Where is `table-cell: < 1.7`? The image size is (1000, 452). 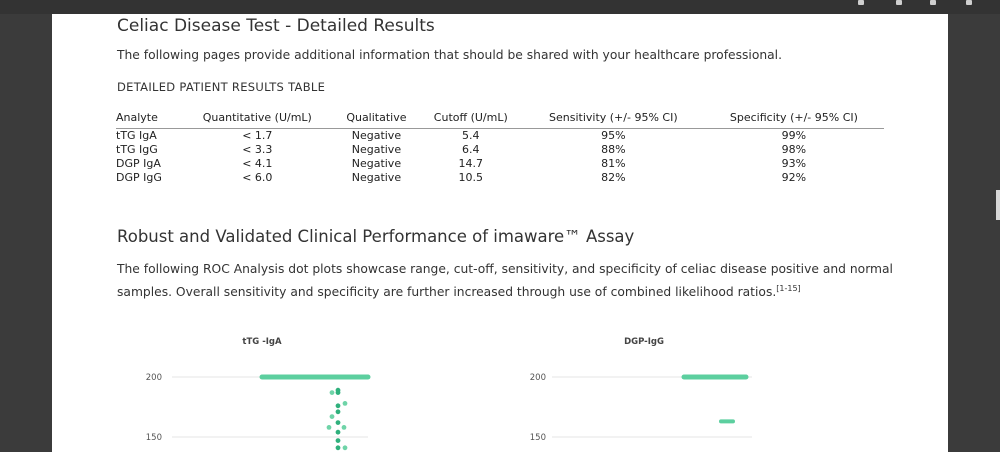
table-cell: < 1.7 is located at coordinates (257, 135).